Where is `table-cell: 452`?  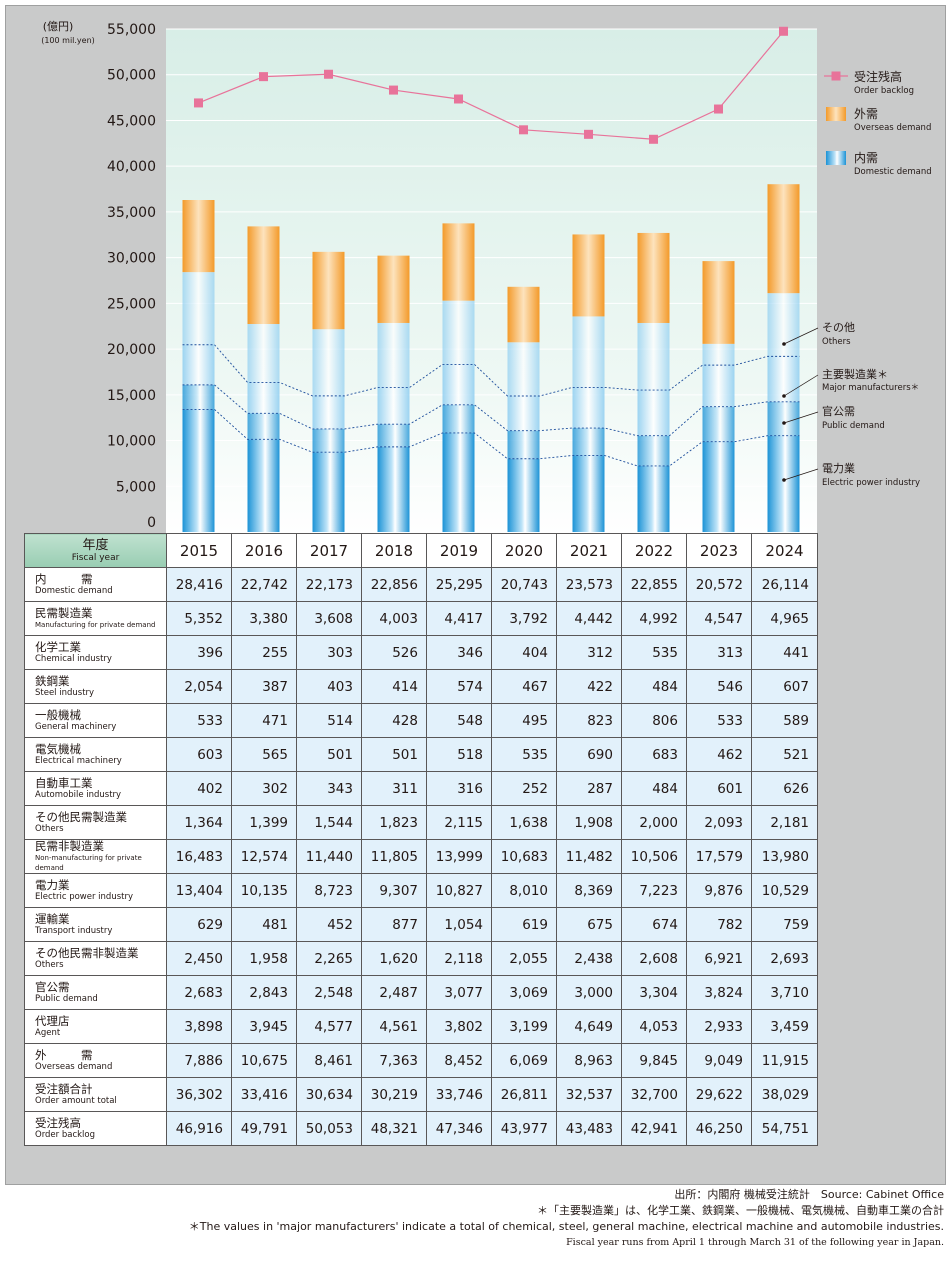
table-cell: 452 is located at coordinates (329, 924).